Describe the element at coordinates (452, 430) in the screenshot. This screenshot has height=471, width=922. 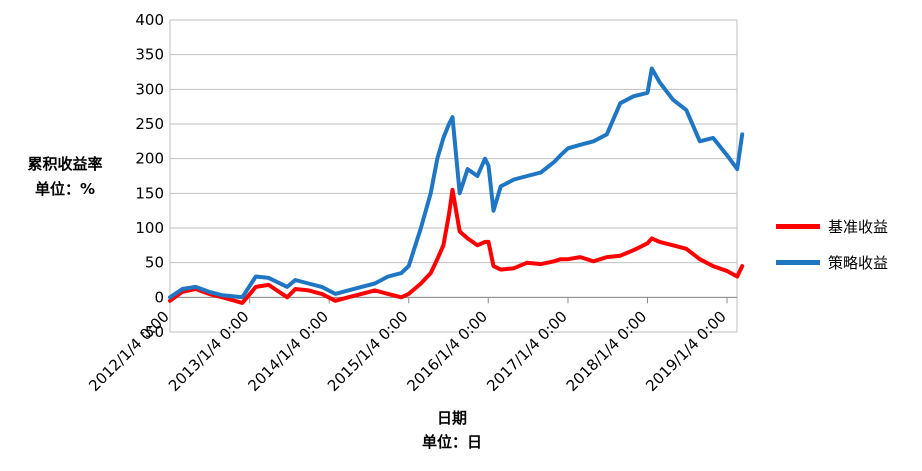
I see `x-axis-label: 日期 单位：日` at that location.